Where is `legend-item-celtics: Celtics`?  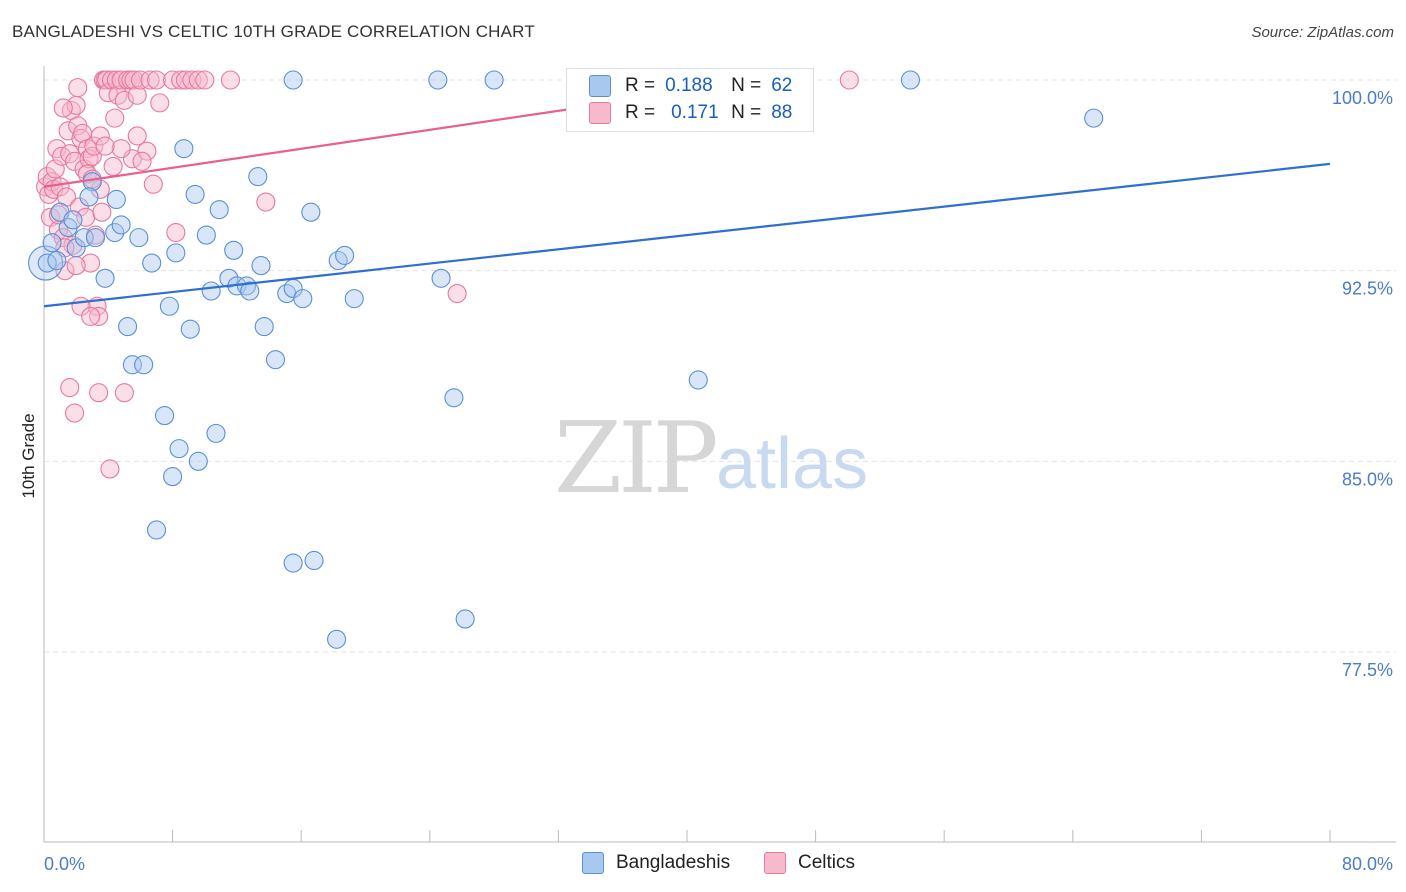
legend-item-celtics: Celtics is located at coordinates (809, 863).